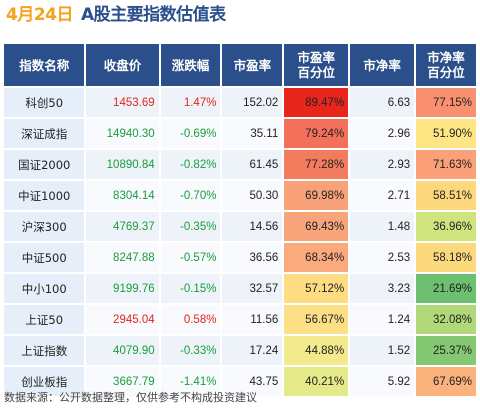  I want to click on close-cell: 3667.79, so click(122, 381).